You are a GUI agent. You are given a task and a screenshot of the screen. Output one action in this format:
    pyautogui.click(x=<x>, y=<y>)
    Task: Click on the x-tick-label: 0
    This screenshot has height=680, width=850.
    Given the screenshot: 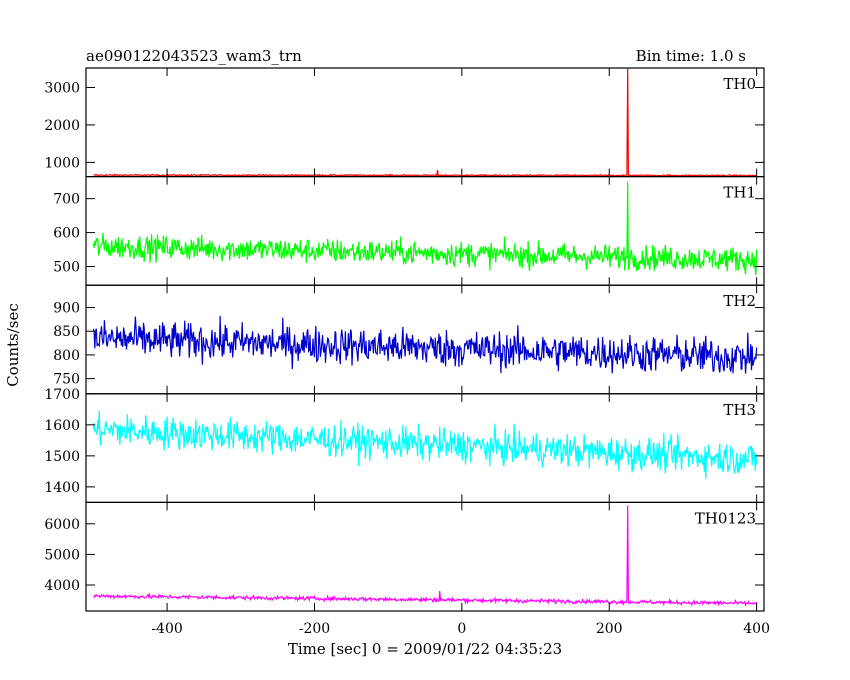 What is the action you would take?
    pyautogui.click(x=461, y=629)
    